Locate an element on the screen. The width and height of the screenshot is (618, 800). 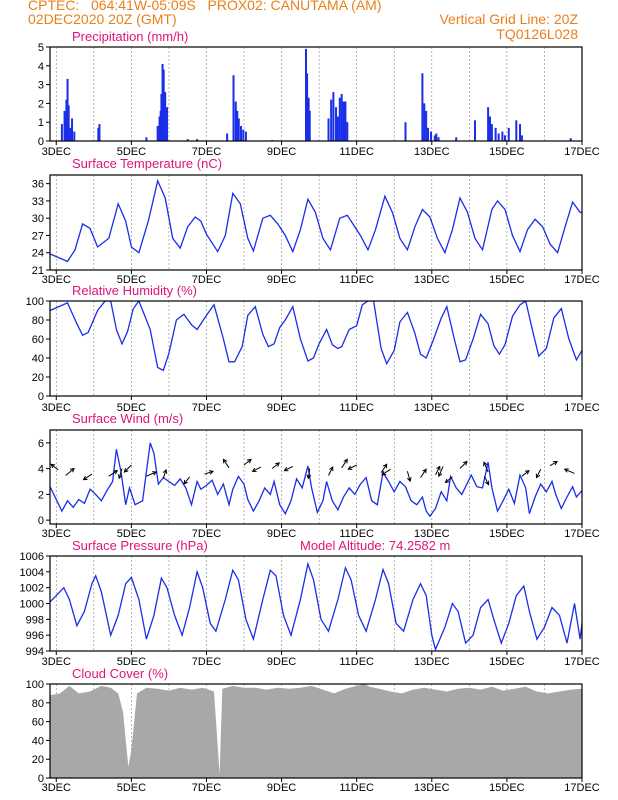
y-tick-label: 1006 is located at coordinates (32, 557).